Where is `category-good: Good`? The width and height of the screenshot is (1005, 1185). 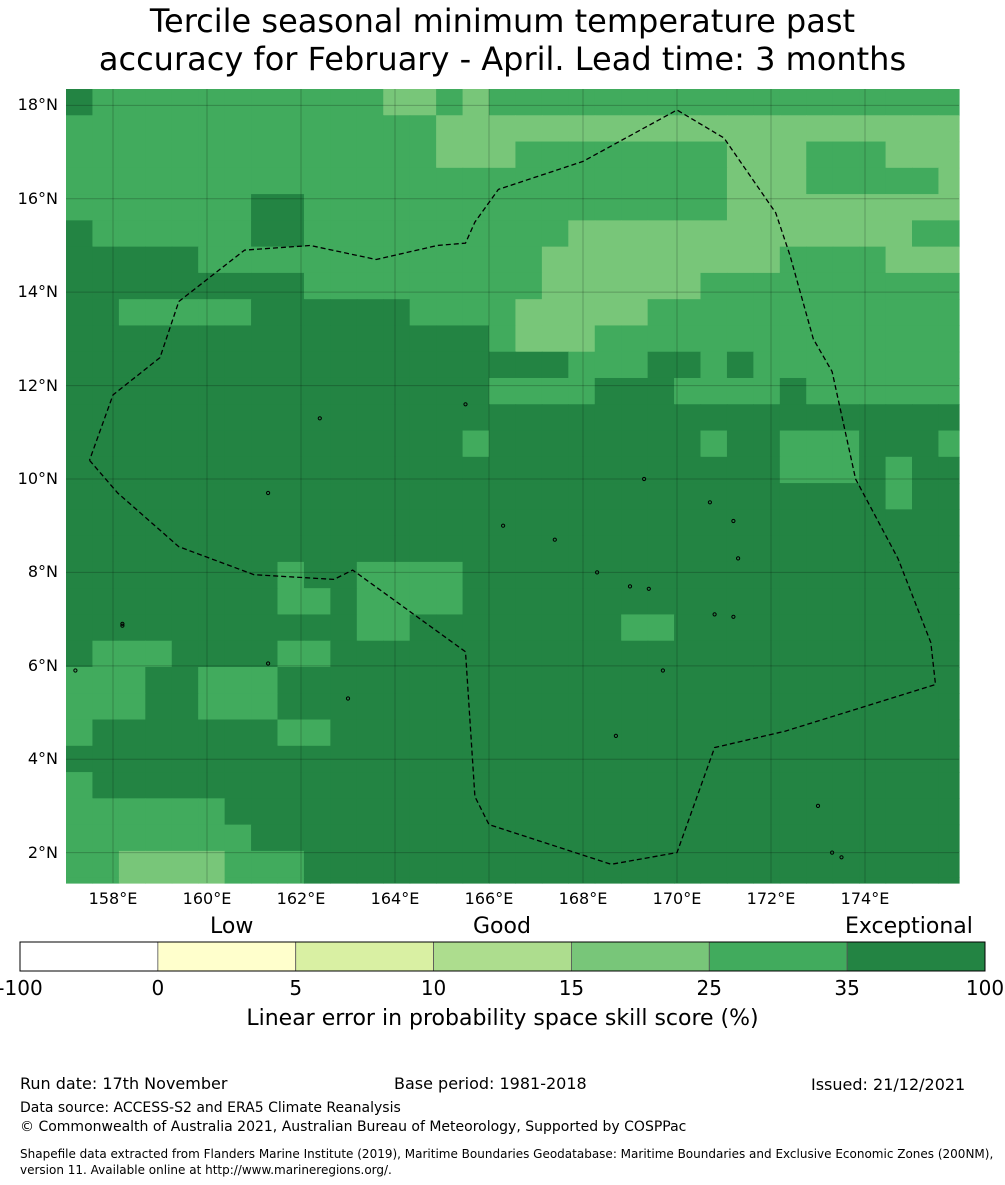
category-good: Good is located at coordinates (502, 926).